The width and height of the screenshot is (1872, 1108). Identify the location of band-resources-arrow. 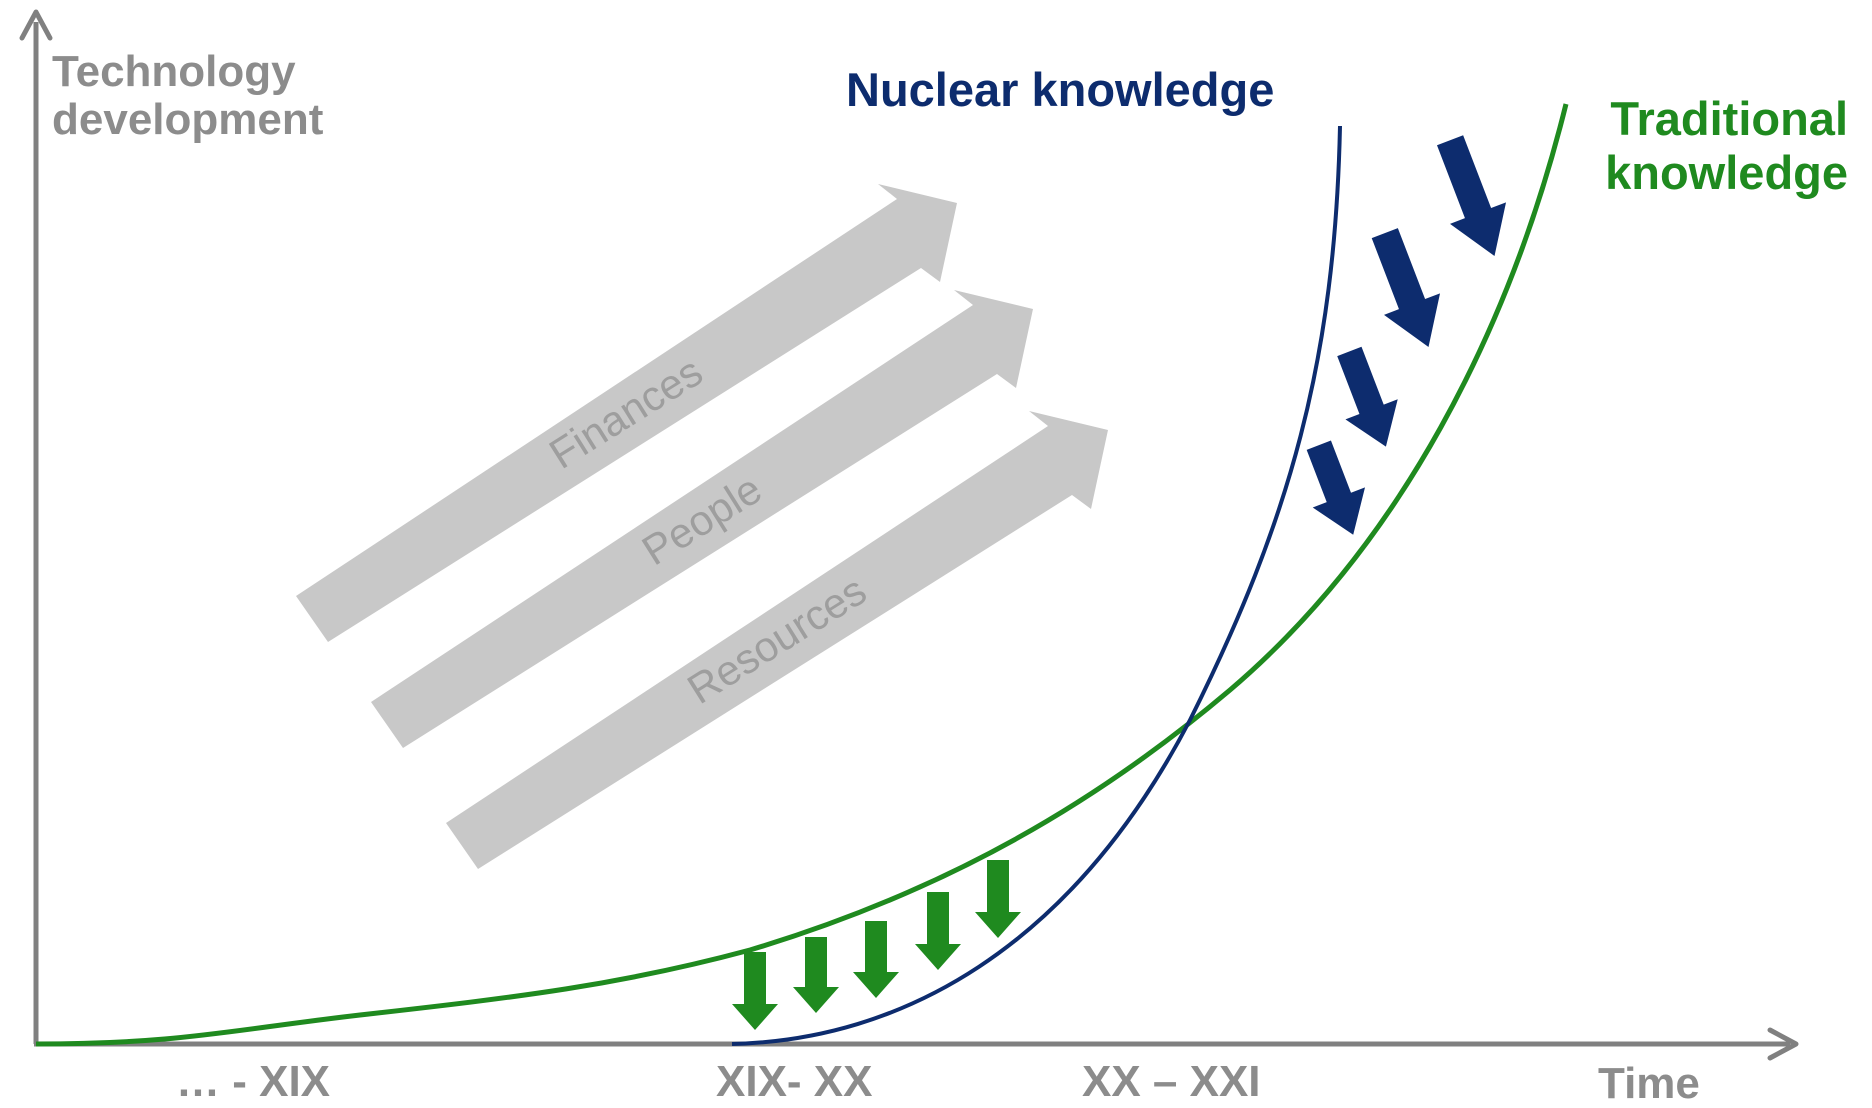
(777, 640).